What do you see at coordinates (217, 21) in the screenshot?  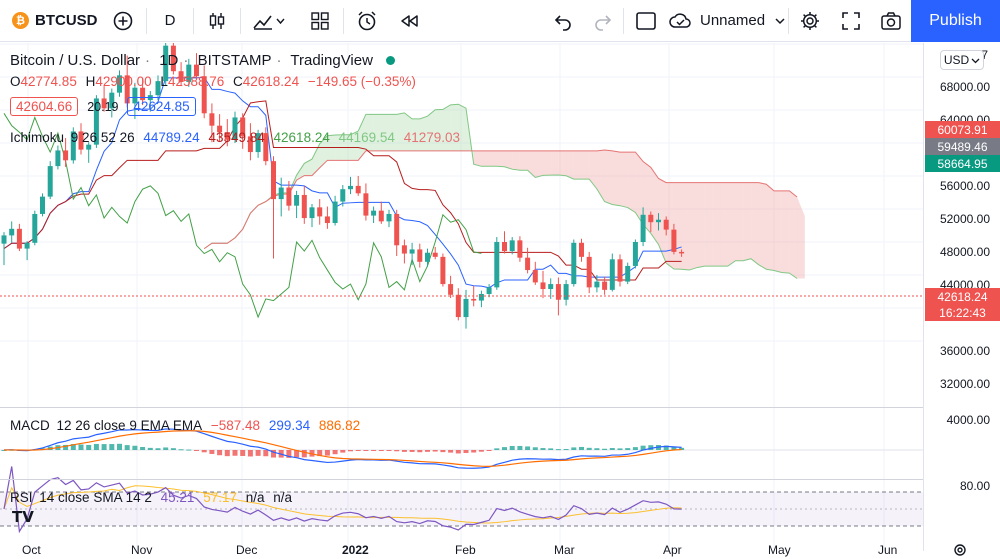 I see `chart-type-button` at bounding box center [217, 21].